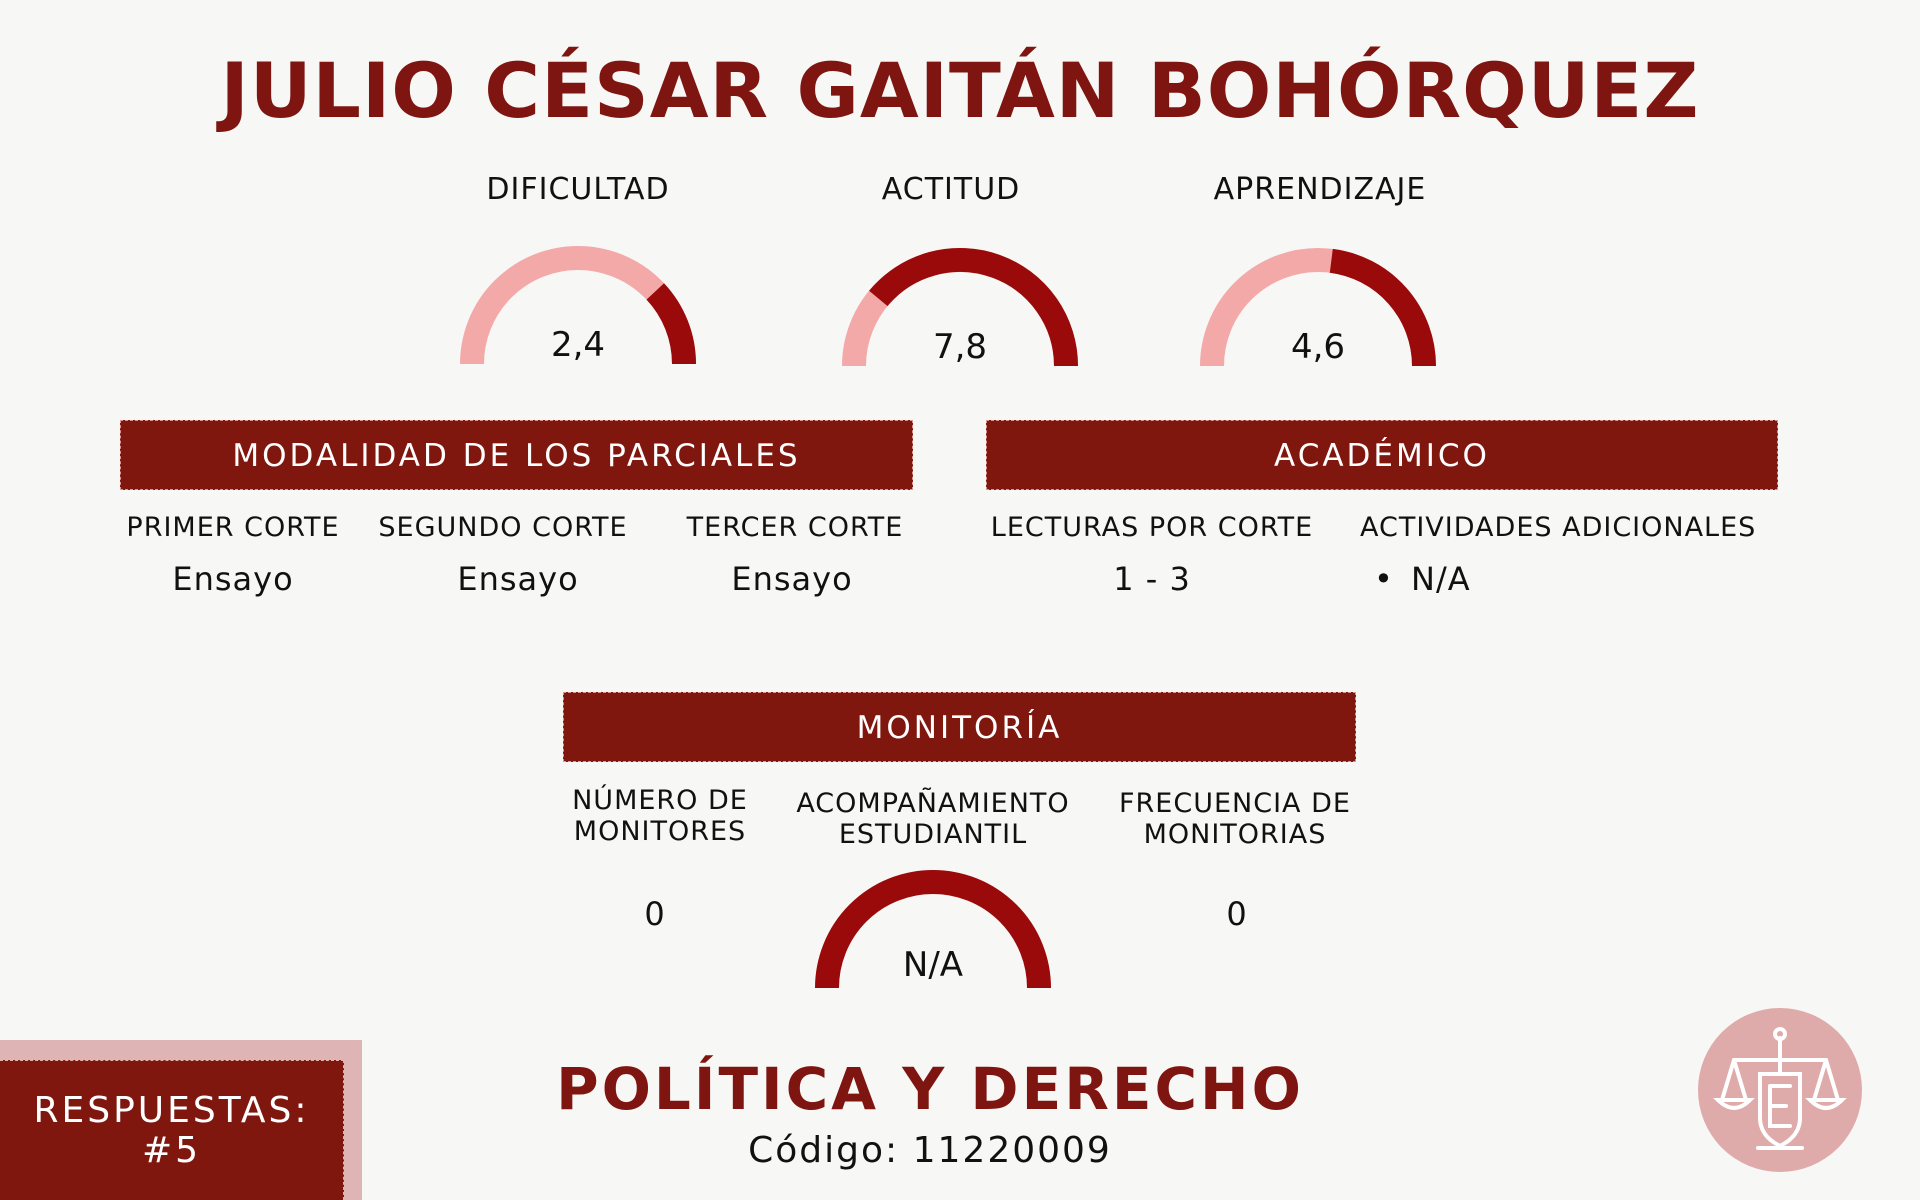  What do you see at coordinates (578, 345) in the screenshot?
I see `gauge-value-dificultad: 2,4` at bounding box center [578, 345].